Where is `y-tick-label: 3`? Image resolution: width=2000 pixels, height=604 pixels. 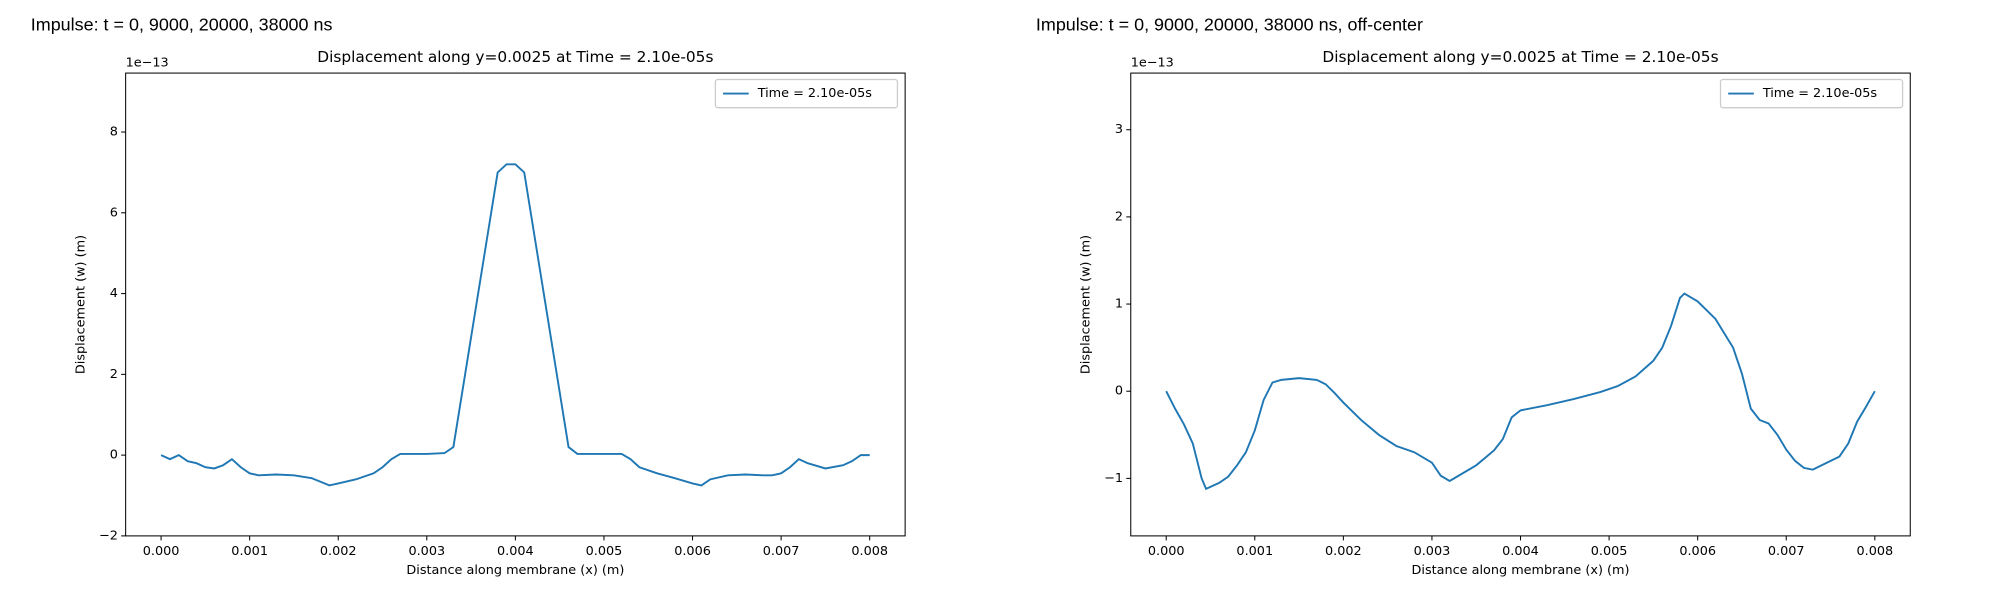
y-tick-label: 3 is located at coordinates (1119, 129).